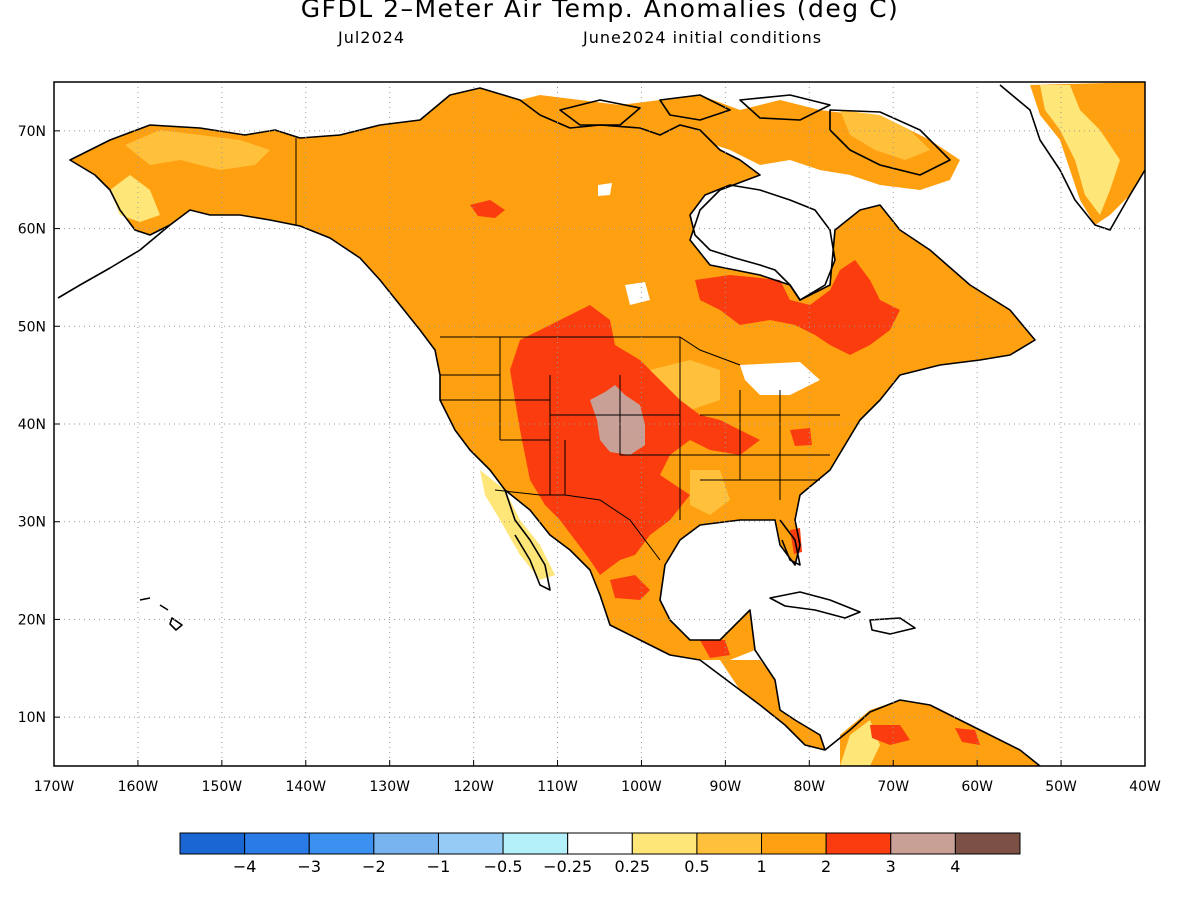  I want to click on colorbar-label: 1, so click(761, 866).